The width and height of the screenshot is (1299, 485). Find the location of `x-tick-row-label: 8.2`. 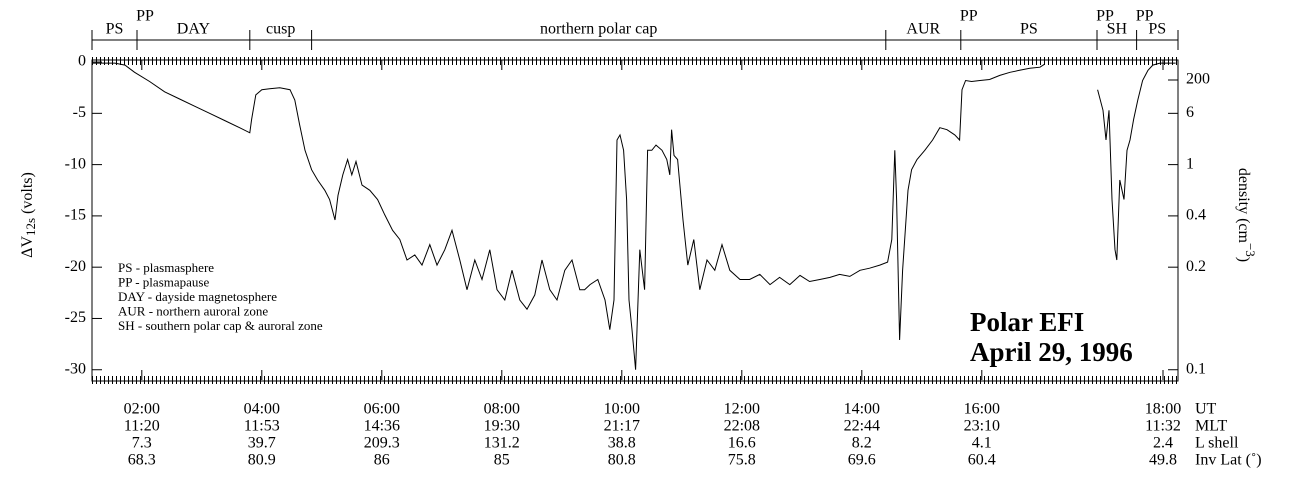

x-tick-row-label: 8.2 is located at coordinates (862, 443).